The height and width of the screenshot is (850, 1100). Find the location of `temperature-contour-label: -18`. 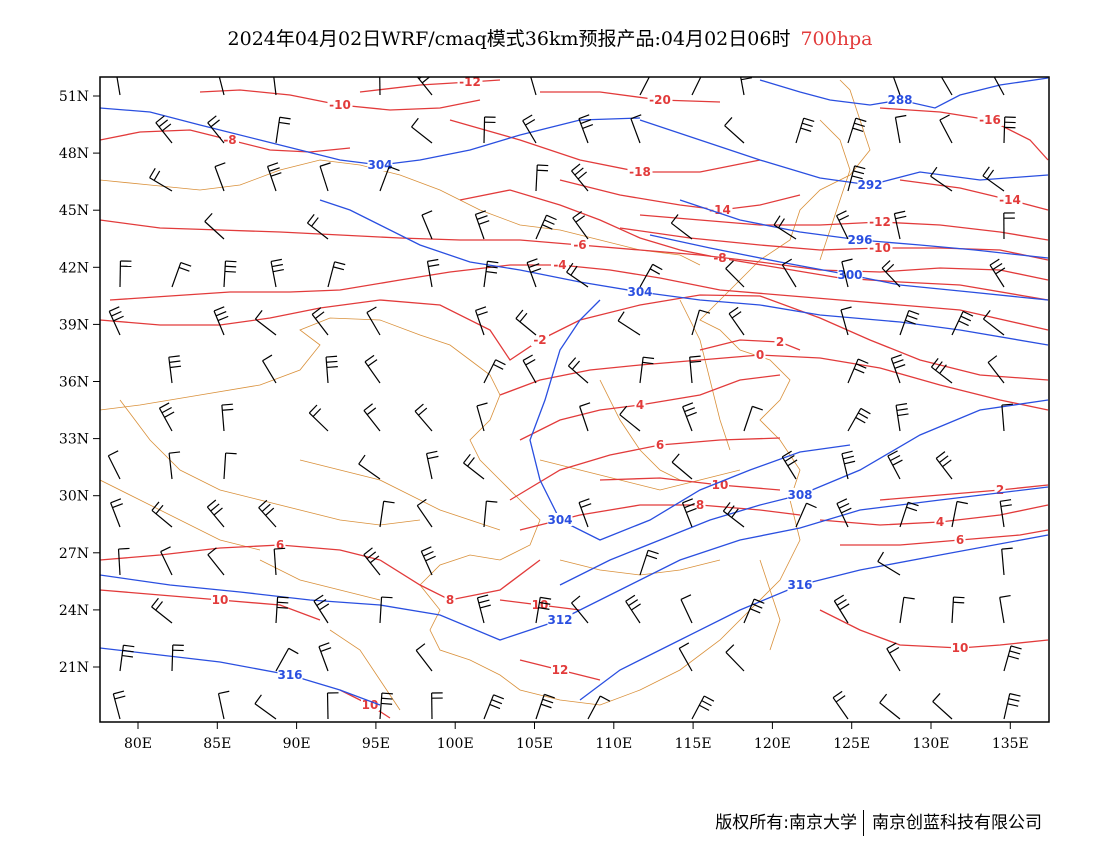

temperature-contour-label: -18 is located at coordinates (640, 172).